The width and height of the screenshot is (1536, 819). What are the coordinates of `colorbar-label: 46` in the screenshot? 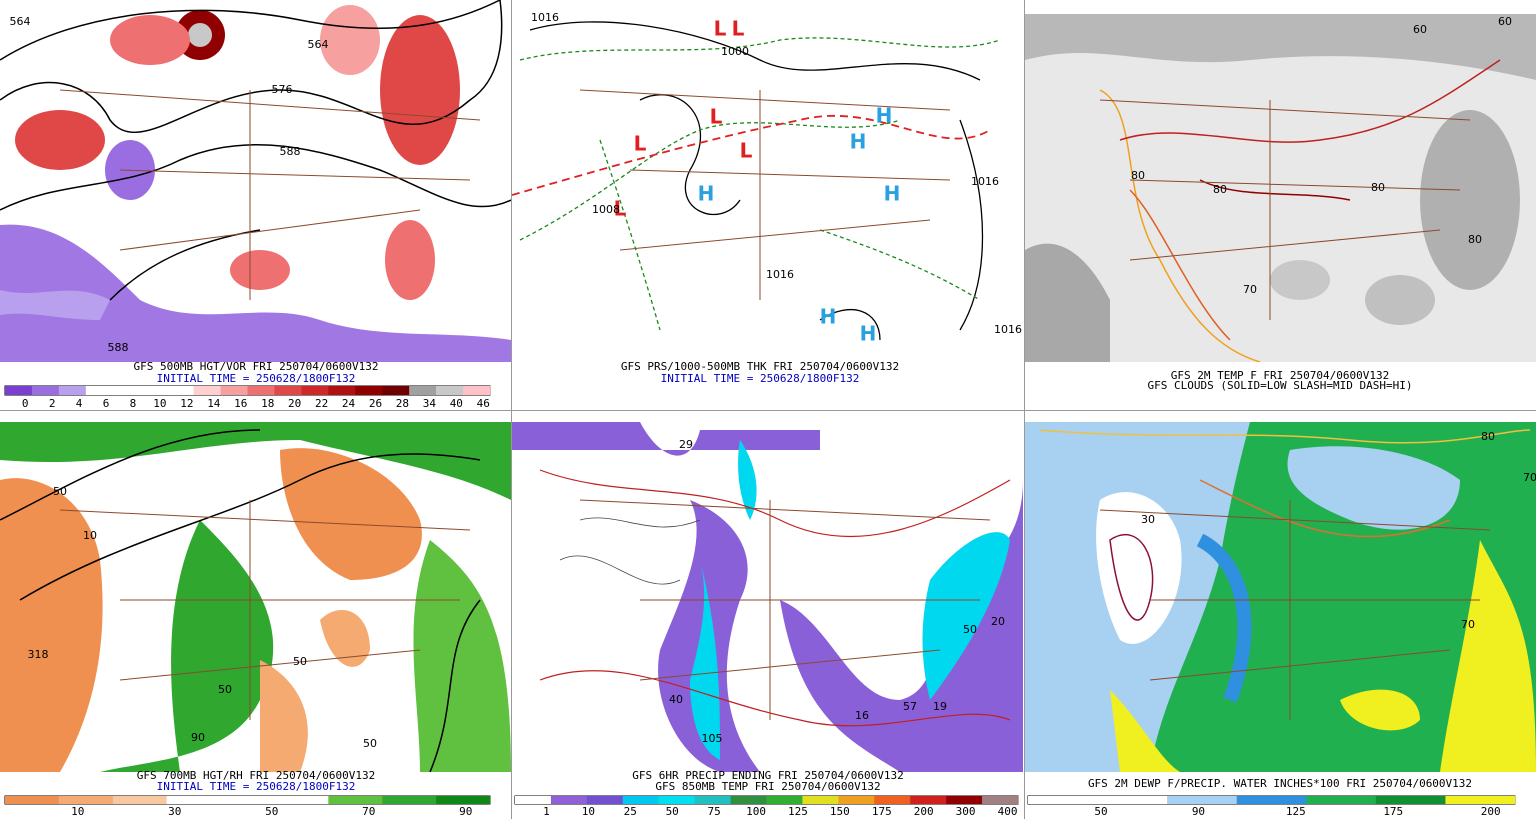 It's located at (483, 403).